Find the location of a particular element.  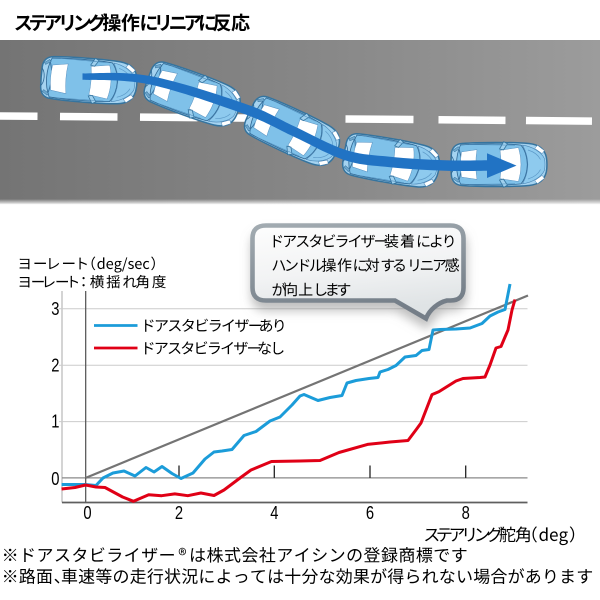

svg-text: 1 is located at coordinates (55, 422).